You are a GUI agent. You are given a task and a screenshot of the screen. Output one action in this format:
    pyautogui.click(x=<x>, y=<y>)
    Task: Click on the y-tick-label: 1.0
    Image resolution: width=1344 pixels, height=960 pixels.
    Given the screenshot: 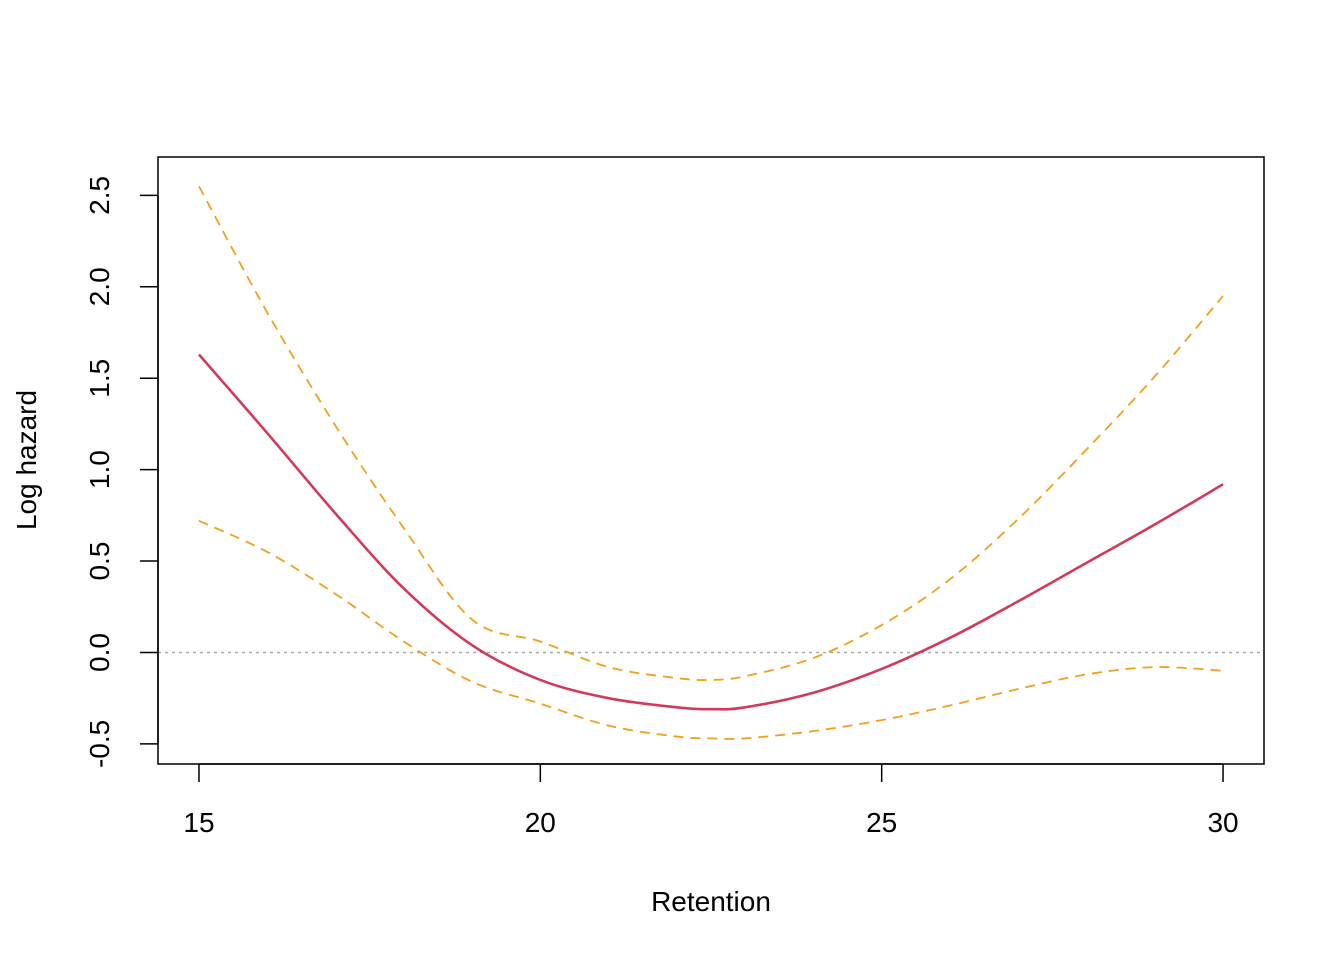 What is the action you would take?
    pyautogui.click(x=99, y=469)
    